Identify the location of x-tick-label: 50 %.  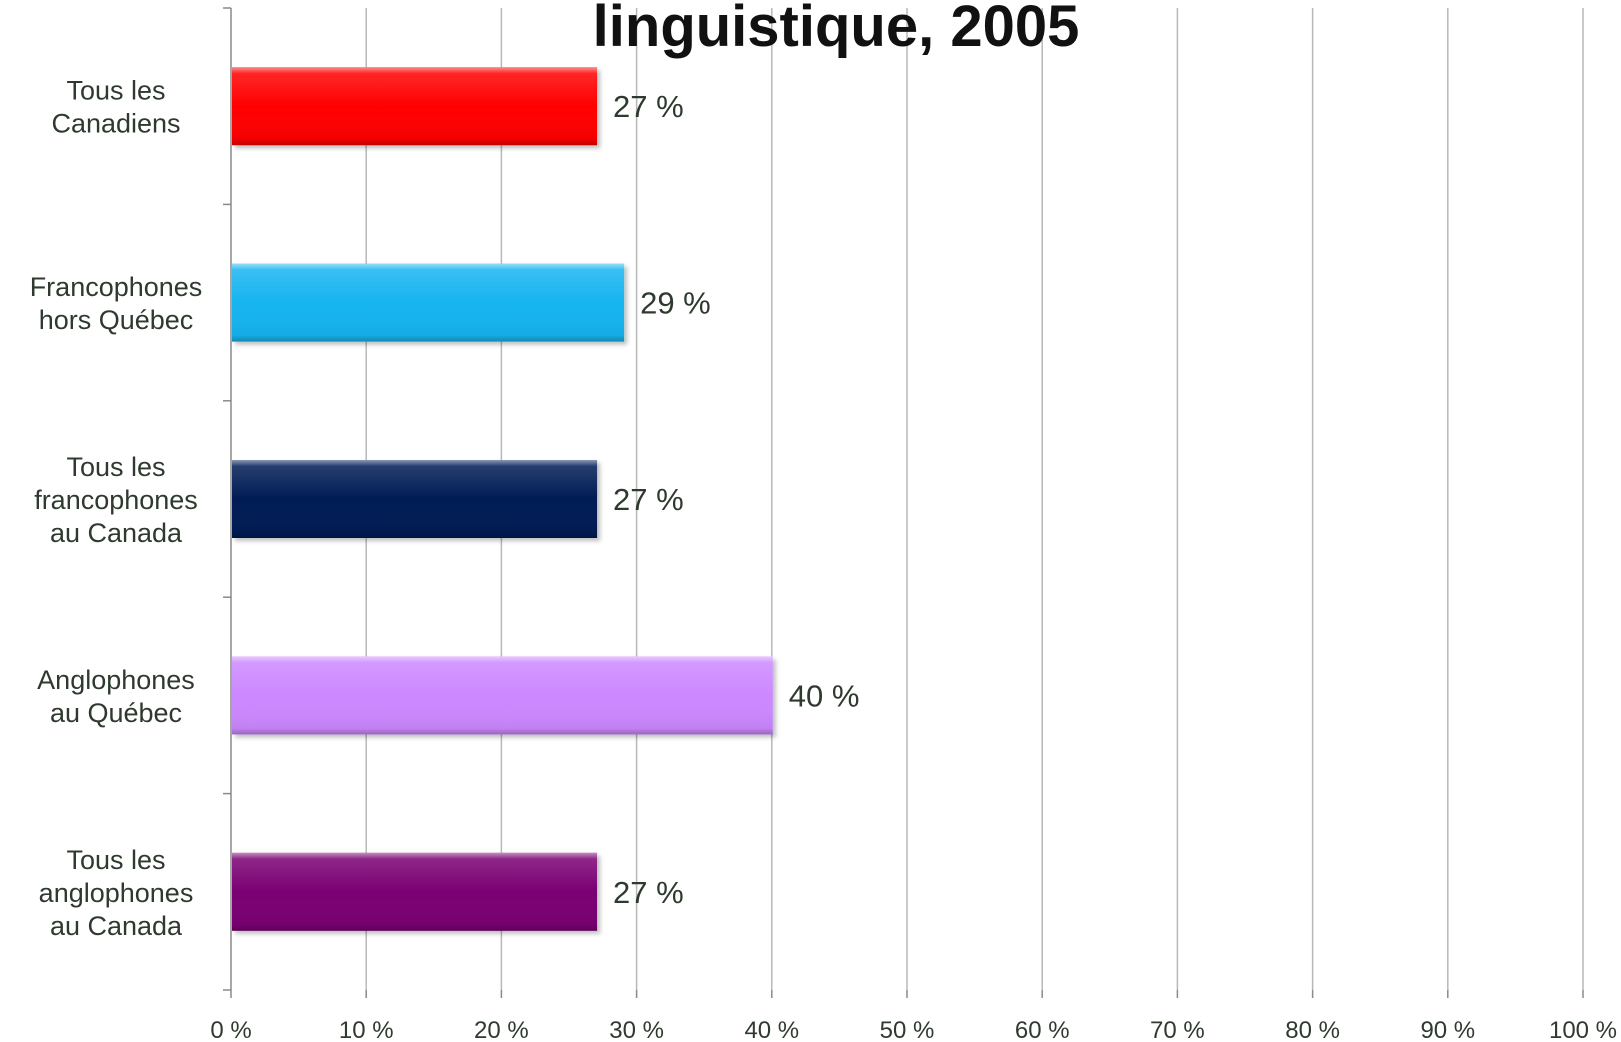
(907, 1029).